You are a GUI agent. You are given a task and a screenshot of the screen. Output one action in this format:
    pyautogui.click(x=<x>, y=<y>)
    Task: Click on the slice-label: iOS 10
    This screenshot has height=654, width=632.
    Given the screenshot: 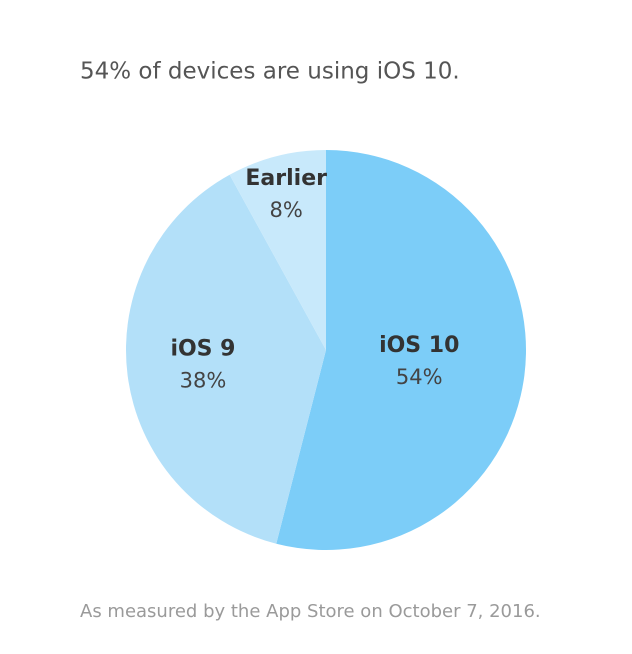 What is the action you would take?
    pyautogui.click(x=419, y=345)
    